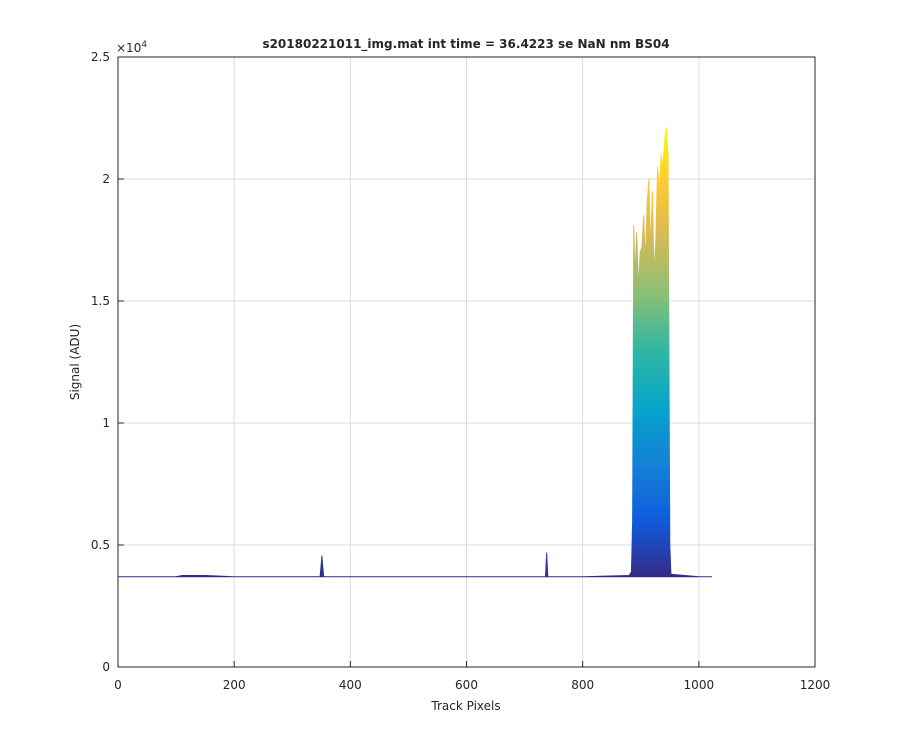  What do you see at coordinates (815, 685) in the screenshot?
I see `x-tick-label: 1200` at bounding box center [815, 685].